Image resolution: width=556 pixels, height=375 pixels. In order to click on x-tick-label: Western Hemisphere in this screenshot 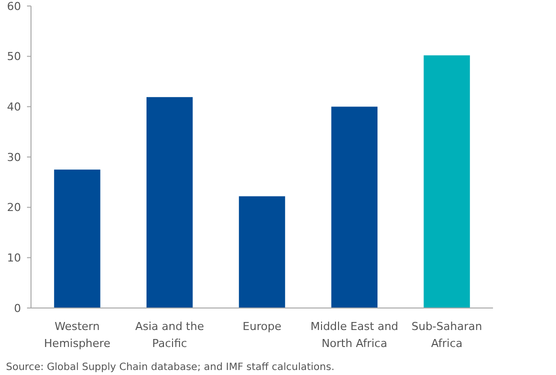, I will do `click(77, 335)`.